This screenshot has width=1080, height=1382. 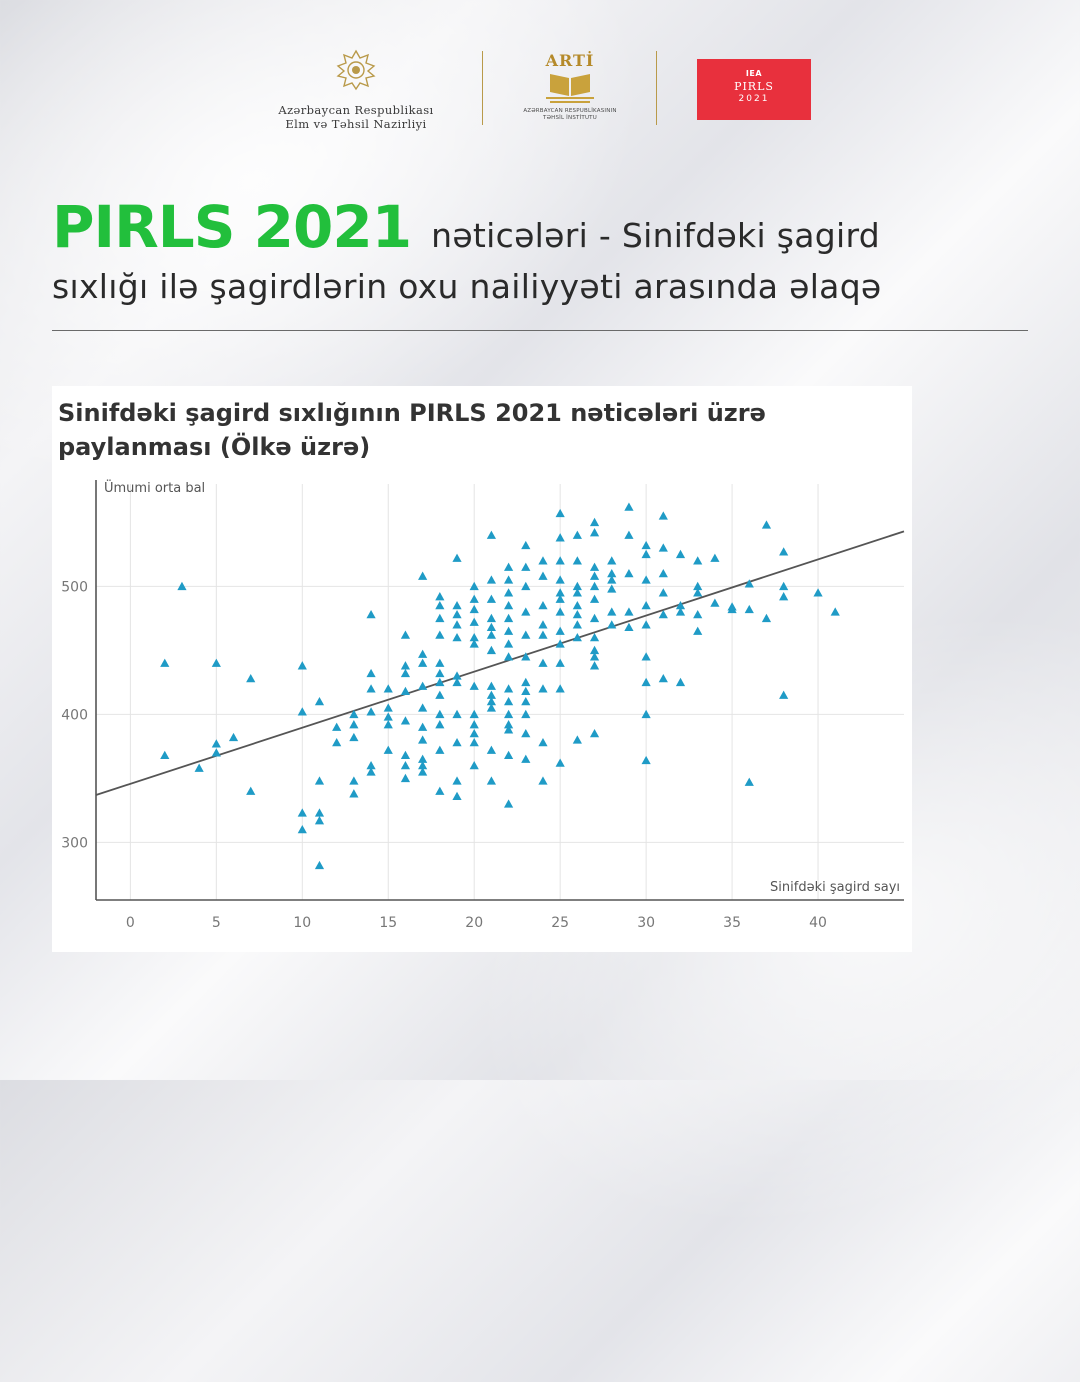 I want to click on headline-strong: PIRLS 2021, so click(x=232, y=227).